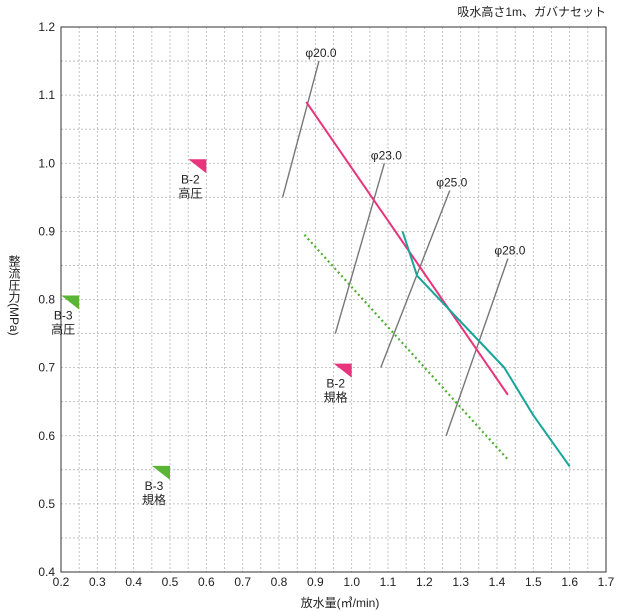 Image resolution: width=617 pixels, height=612 pixels. I want to click on y-axis-label: 整流圧力(MPa), so click(14, 295).